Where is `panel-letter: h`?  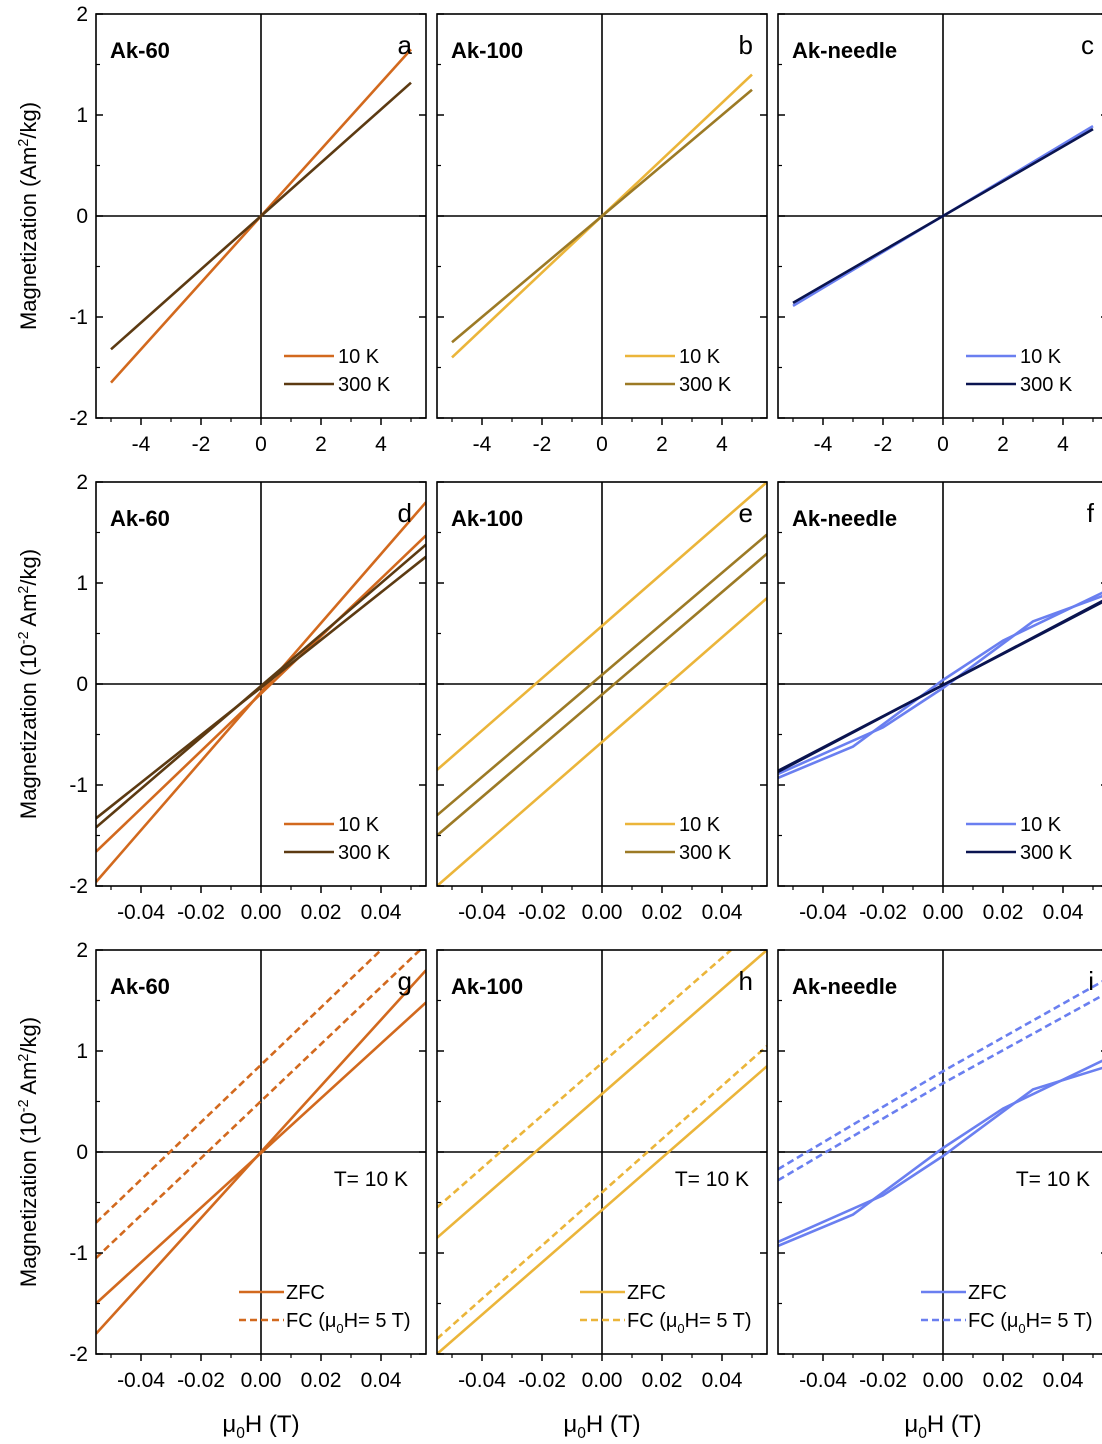
panel-letter: h is located at coordinates (746, 981).